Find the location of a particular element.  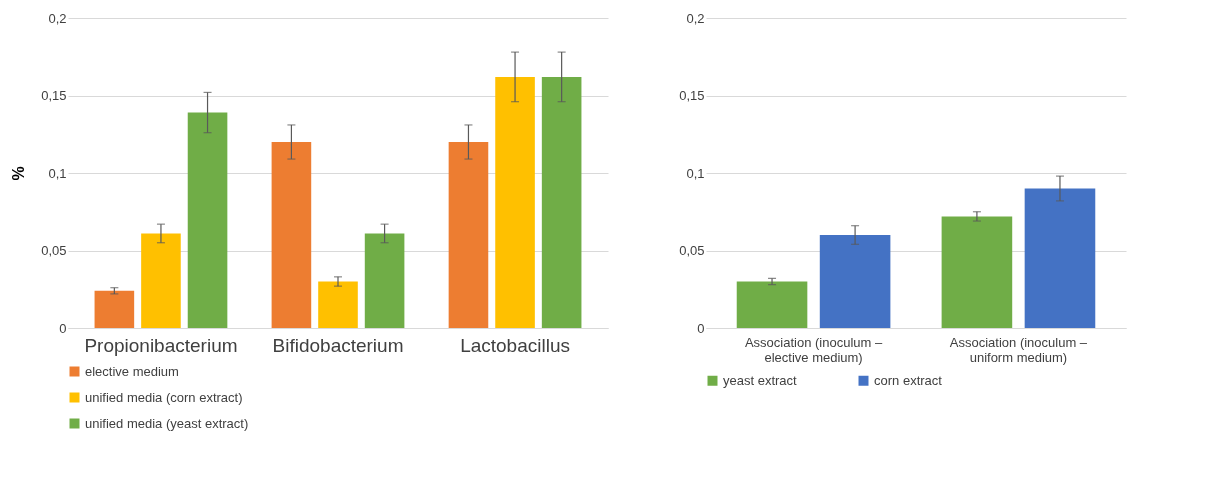

legend-label: elective medium is located at coordinates (132, 371).